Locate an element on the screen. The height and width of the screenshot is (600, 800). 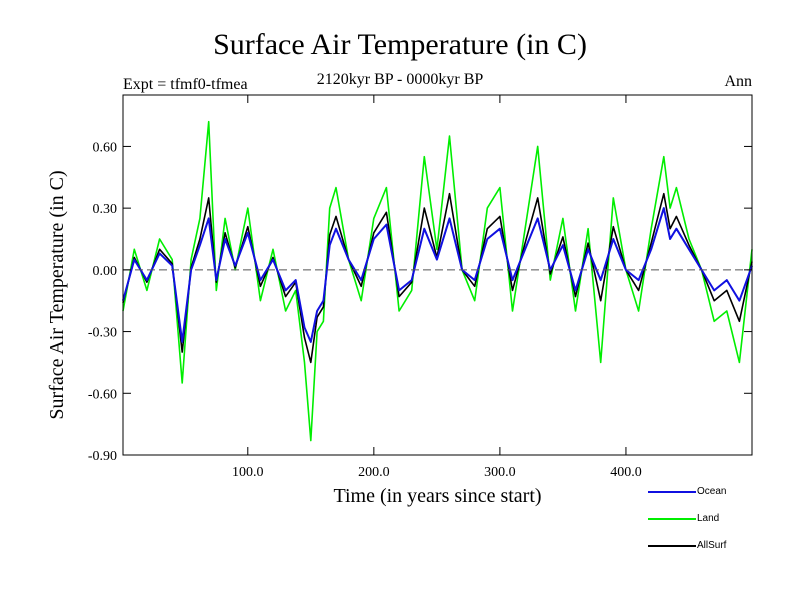
legend-label-allsurf: AllSurf is located at coordinates (712, 545).